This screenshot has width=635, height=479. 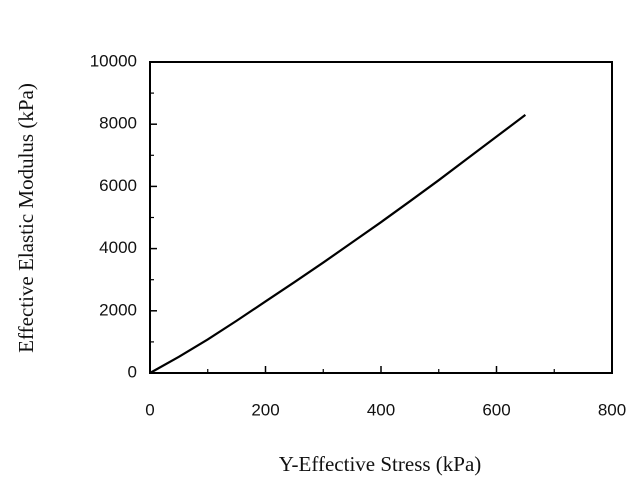 What do you see at coordinates (149, 409) in the screenshot?
I see `x-tick-label: 0` at bounding box center [149, 409].